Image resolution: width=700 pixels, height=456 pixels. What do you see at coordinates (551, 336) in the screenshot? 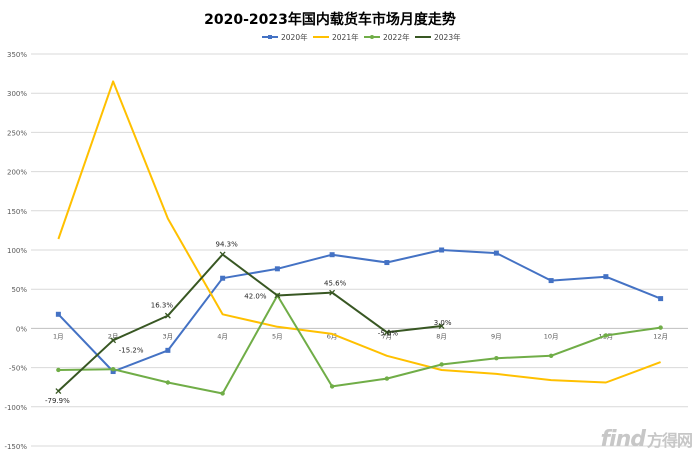
I see `x-tick-label: 10月` at bounding box center [551, 336].